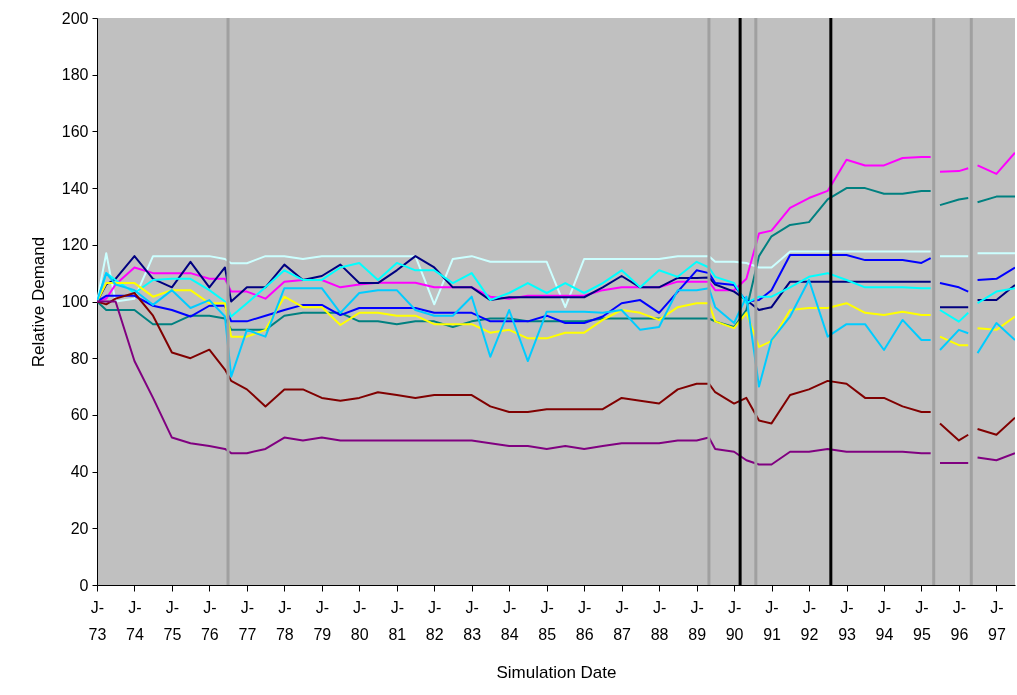 This screenshot has height=695, width=1017. What do you see at coordinates (359, 620) in the screenshot?
I see `x-tick-label: J- 80` at bounding box center [359, 620].